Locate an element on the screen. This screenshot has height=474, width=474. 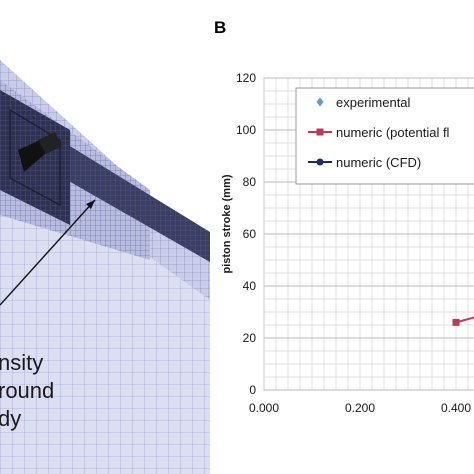
x-tick-label: 0.000 is located at coordinates (264, 408).